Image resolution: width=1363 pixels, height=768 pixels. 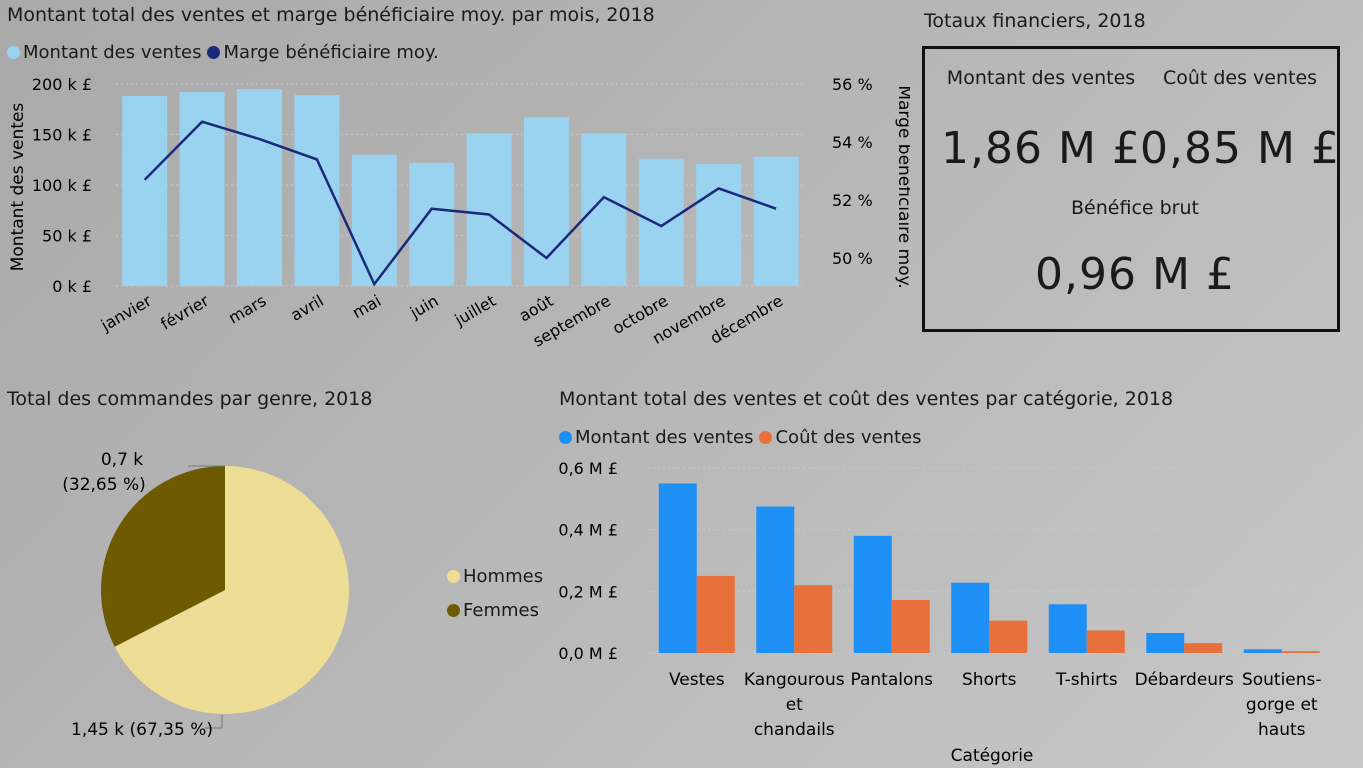 What do you see at coordinates (848, 437) in the screenshot?
I see `legend-cat-cost-label: Coût des ventes` at bounding box center [848, 437].